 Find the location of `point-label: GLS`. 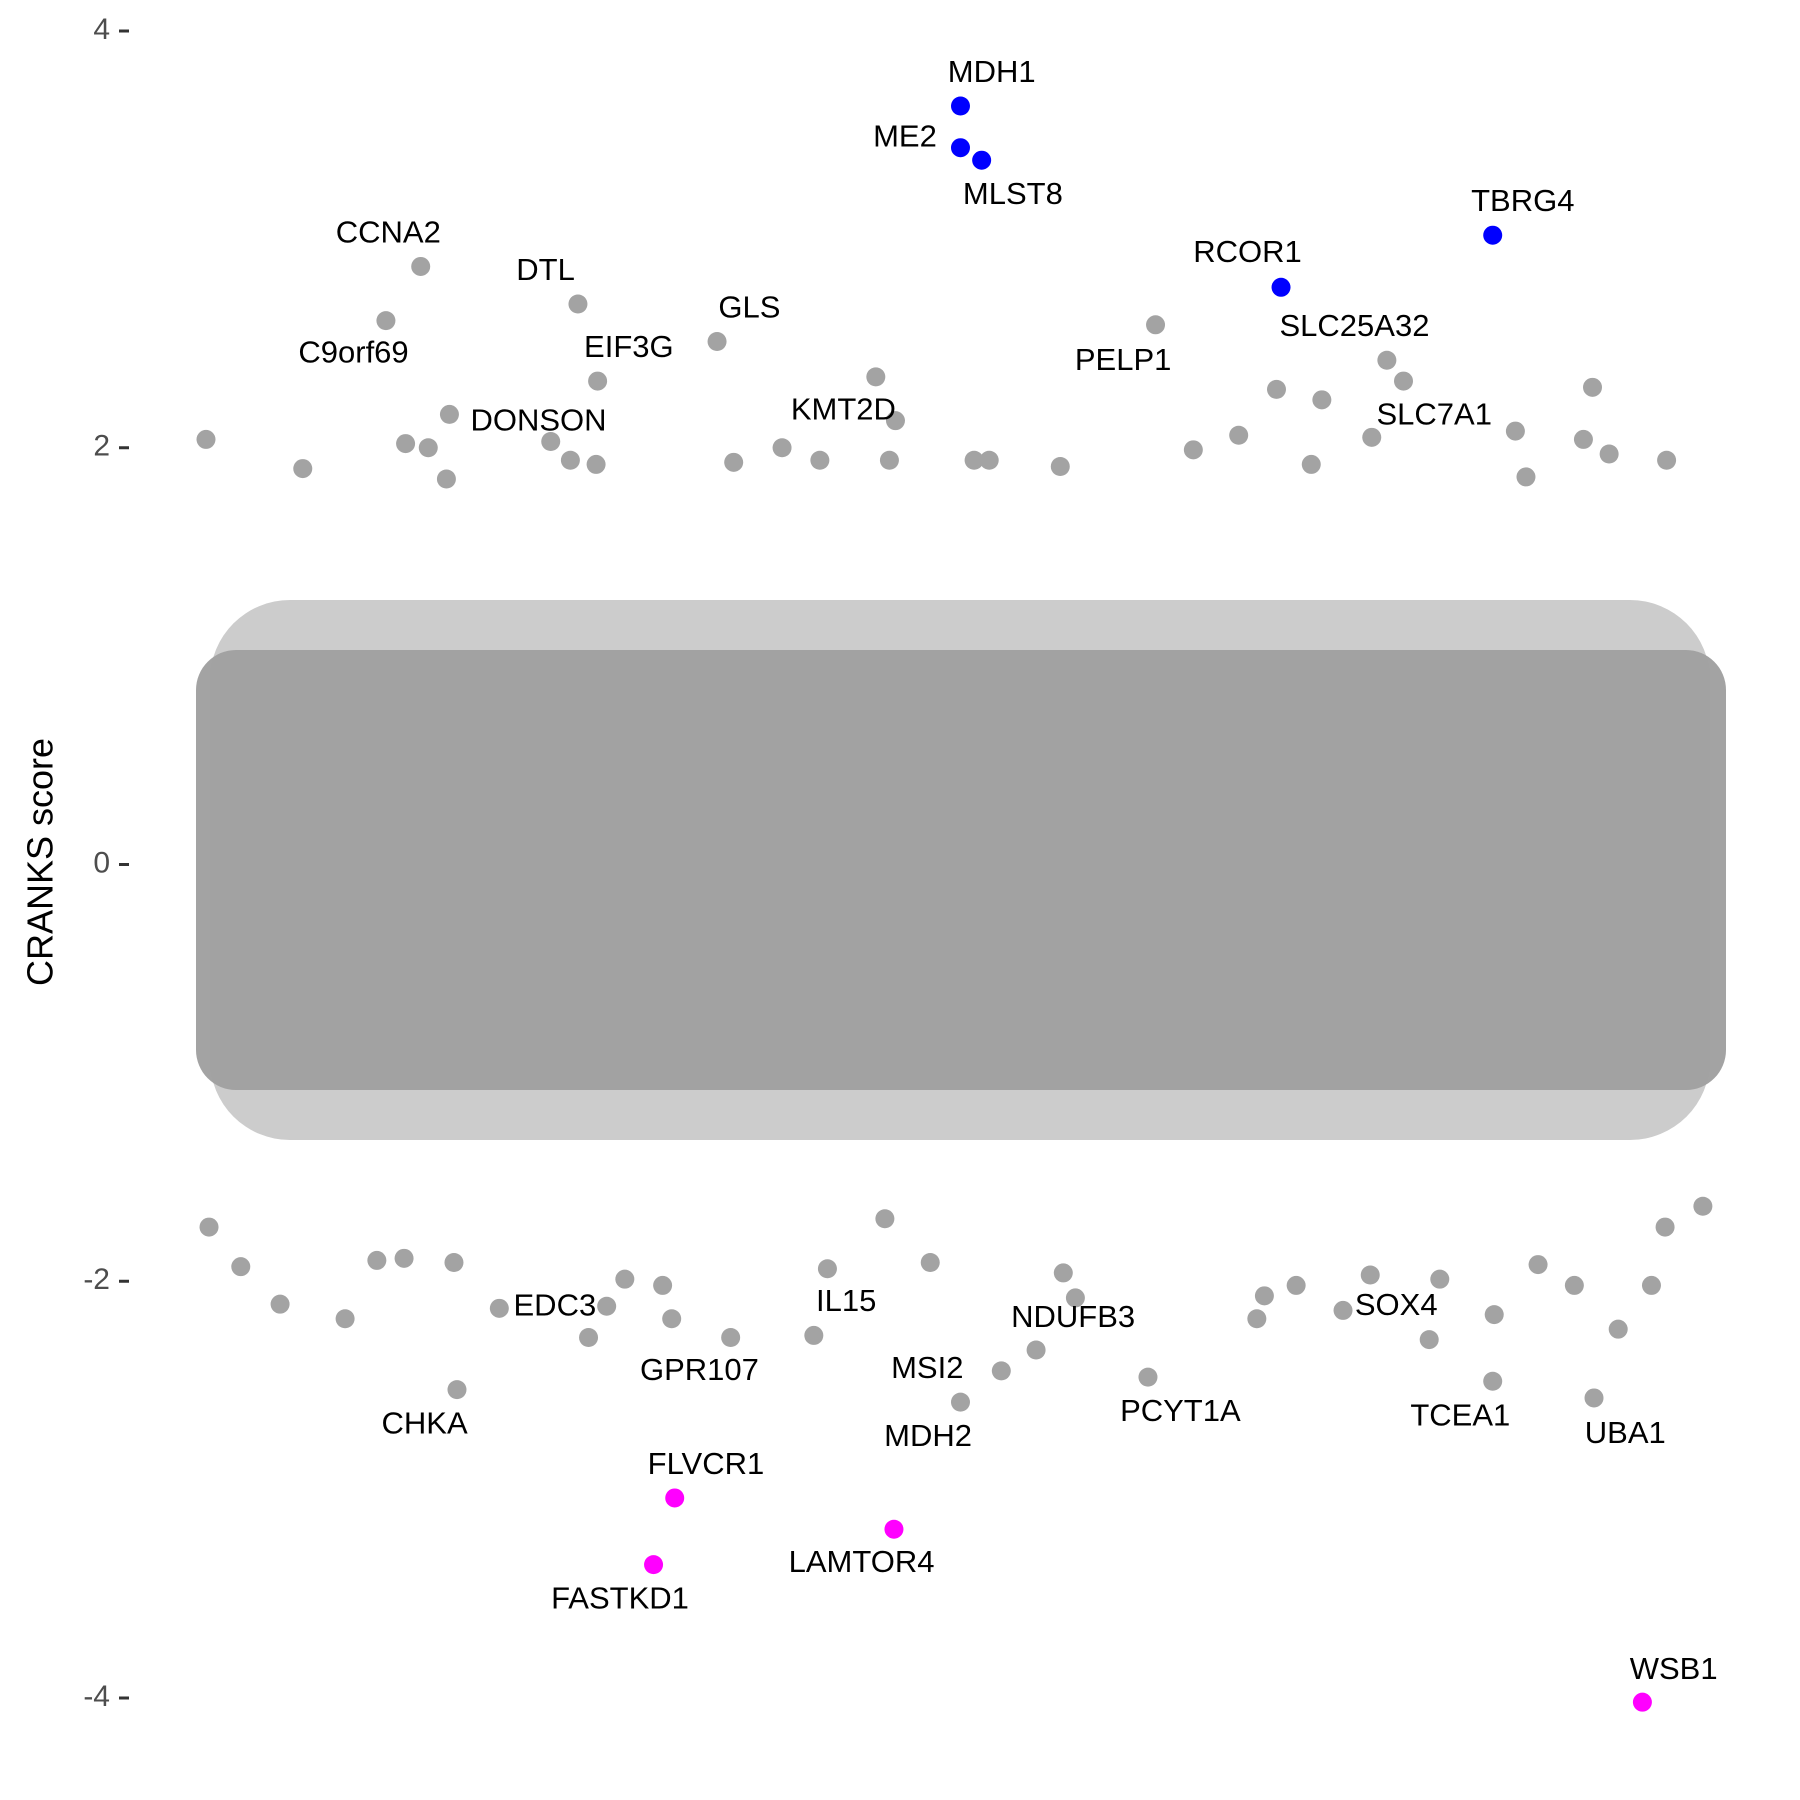

point-label: GLS is located at coordinates (749, 306).